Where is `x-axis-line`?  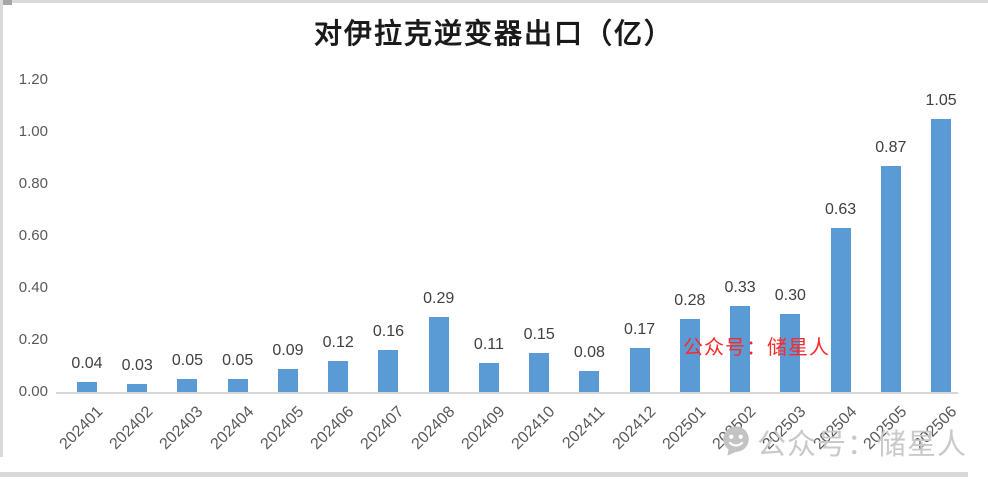 x-axis-line is located at coordinates (507, 393).